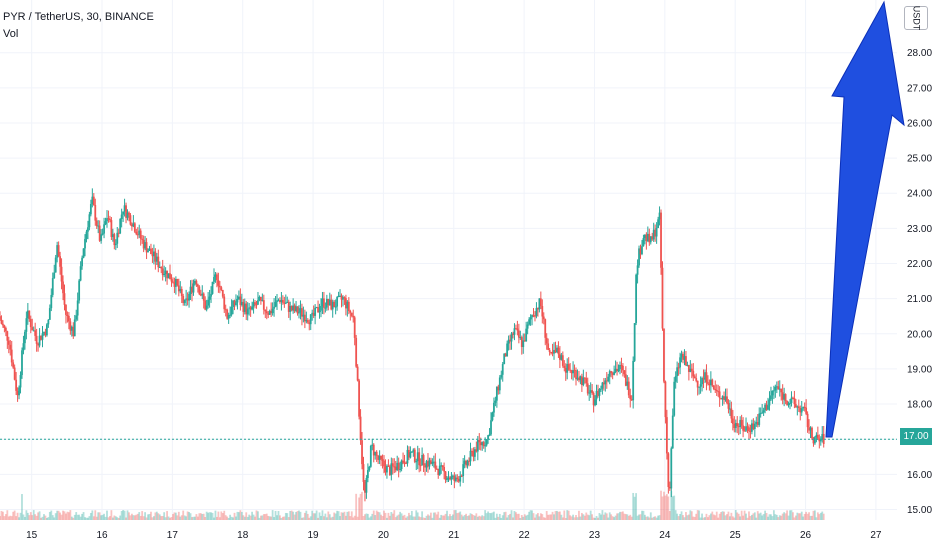 This screenshot has width=932, height=550. I want to click on symbol-title: PYR / TetherUS, 30, BINANCE, so click(78, 17).